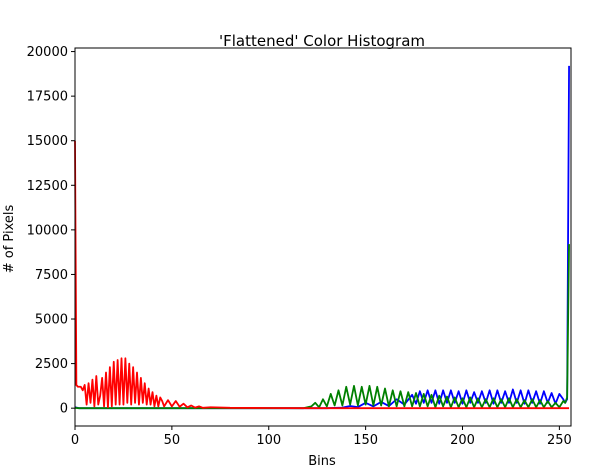 The height and width of the screenshot is (471, 595). I want to click on x-tick-label: 100, so click(268, 440).